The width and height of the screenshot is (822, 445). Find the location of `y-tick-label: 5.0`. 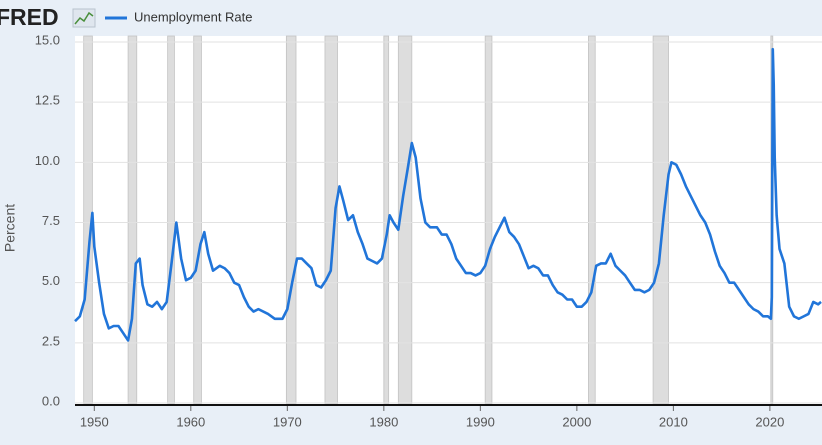

y-tick-label: 5.0 is located at coordinates (51, 280).